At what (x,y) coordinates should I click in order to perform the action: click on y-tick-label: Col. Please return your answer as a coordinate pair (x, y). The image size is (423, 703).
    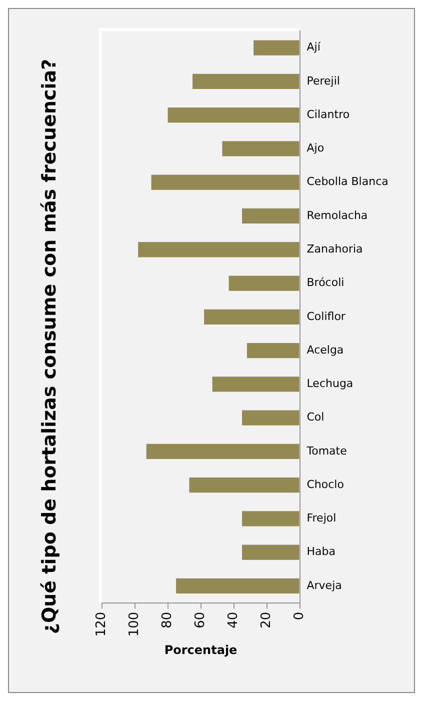
    Looking at the image, I should click on (315, 417).